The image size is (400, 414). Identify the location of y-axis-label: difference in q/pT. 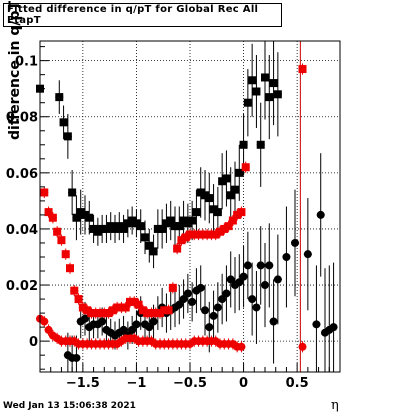
(15, 70).